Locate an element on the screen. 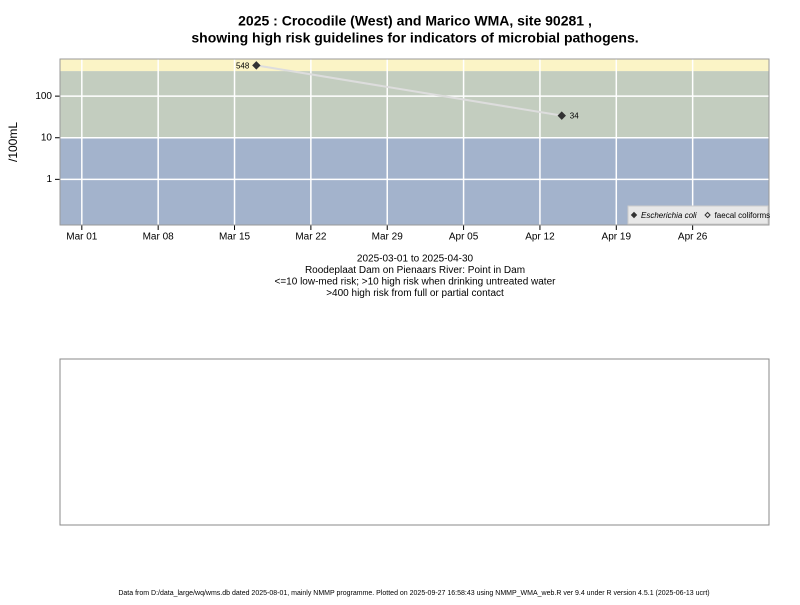 Image resolution: width=800 pixels, height=605 pixels. legend-label: faecal coliforms is located at coordinates (743, 215).